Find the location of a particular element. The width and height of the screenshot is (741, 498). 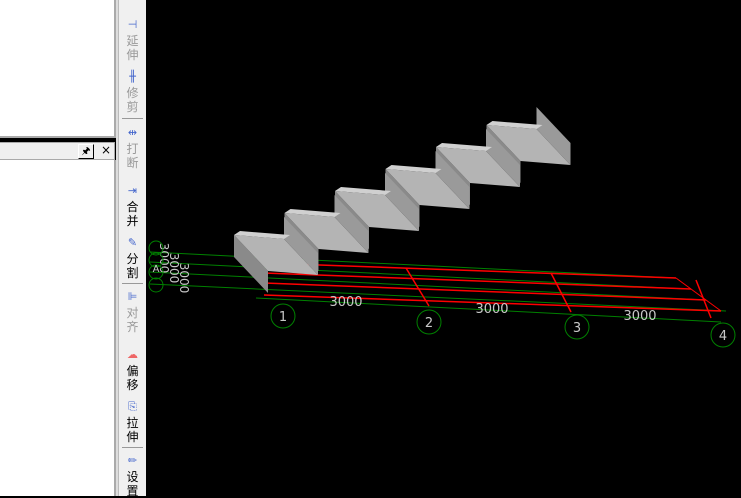

settings-icon: ✏ is located at coordinates (132, 460).